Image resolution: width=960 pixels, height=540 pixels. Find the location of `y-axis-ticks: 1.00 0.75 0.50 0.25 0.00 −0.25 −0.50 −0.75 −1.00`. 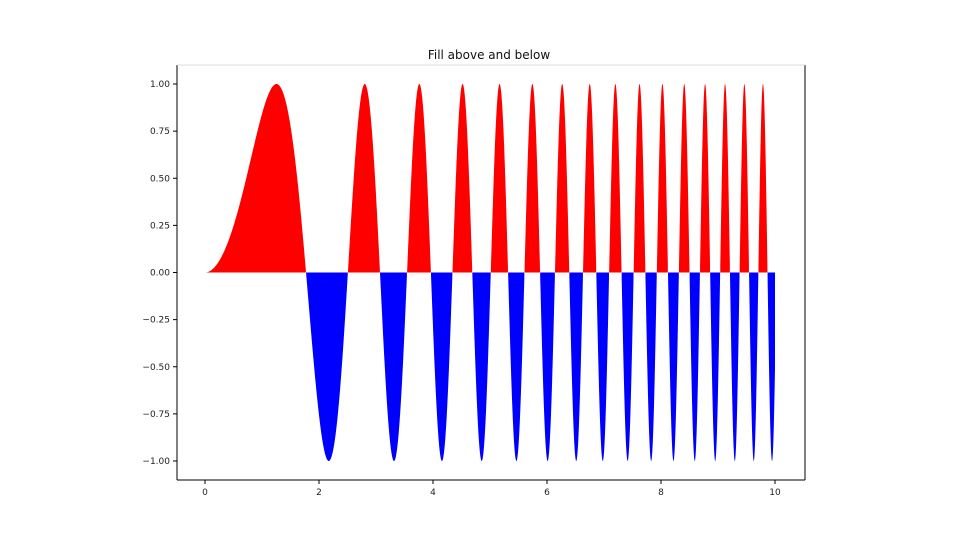

y-axis-ticks: 1.00 0.75 0.50 0.25 0.00 −0.25 −0.50 −0.75 −1.00 is located at coordinates (159, 273).